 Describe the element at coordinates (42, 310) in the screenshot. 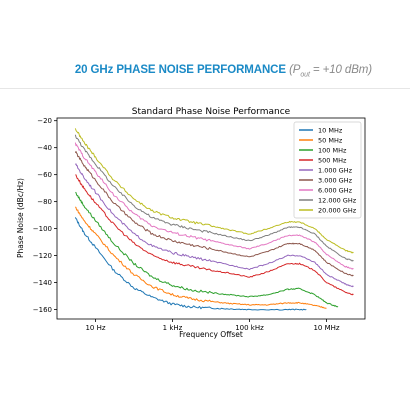

I see `y-tick-label-7: −160` at that location.